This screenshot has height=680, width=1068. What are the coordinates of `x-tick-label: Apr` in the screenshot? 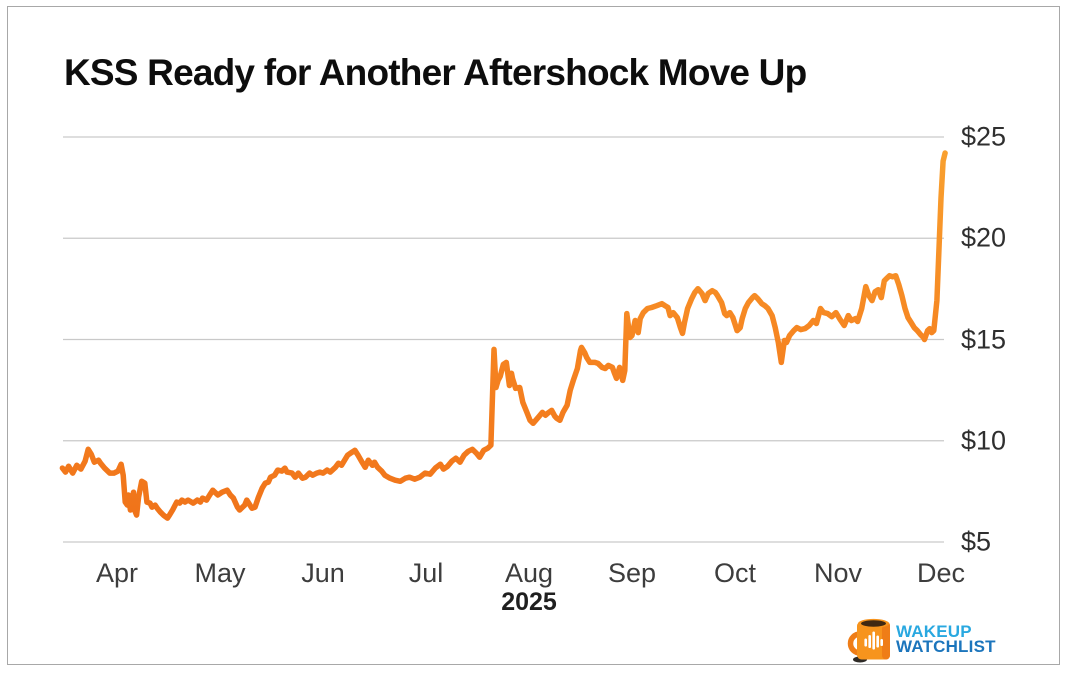 It's located at (117, 573).